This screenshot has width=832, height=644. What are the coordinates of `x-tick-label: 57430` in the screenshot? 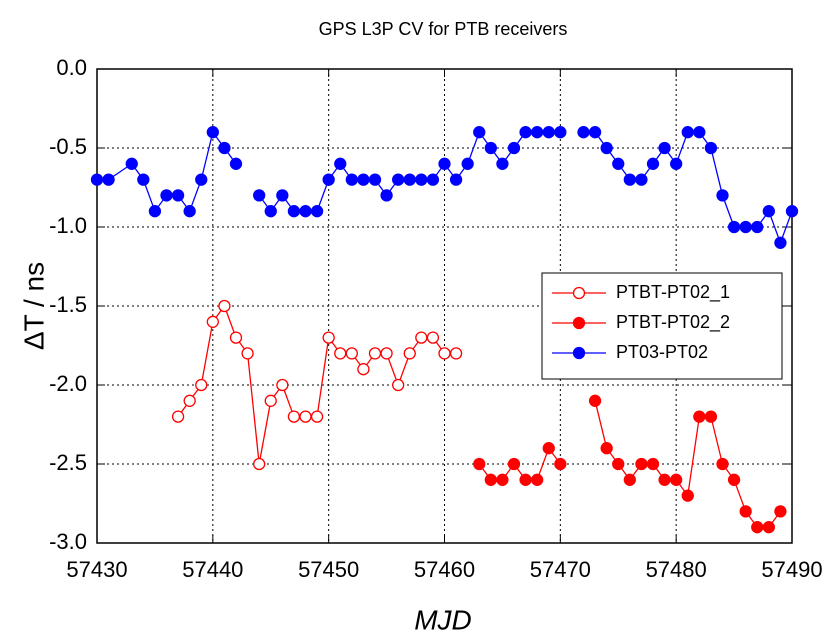 It's located at (96, 569).